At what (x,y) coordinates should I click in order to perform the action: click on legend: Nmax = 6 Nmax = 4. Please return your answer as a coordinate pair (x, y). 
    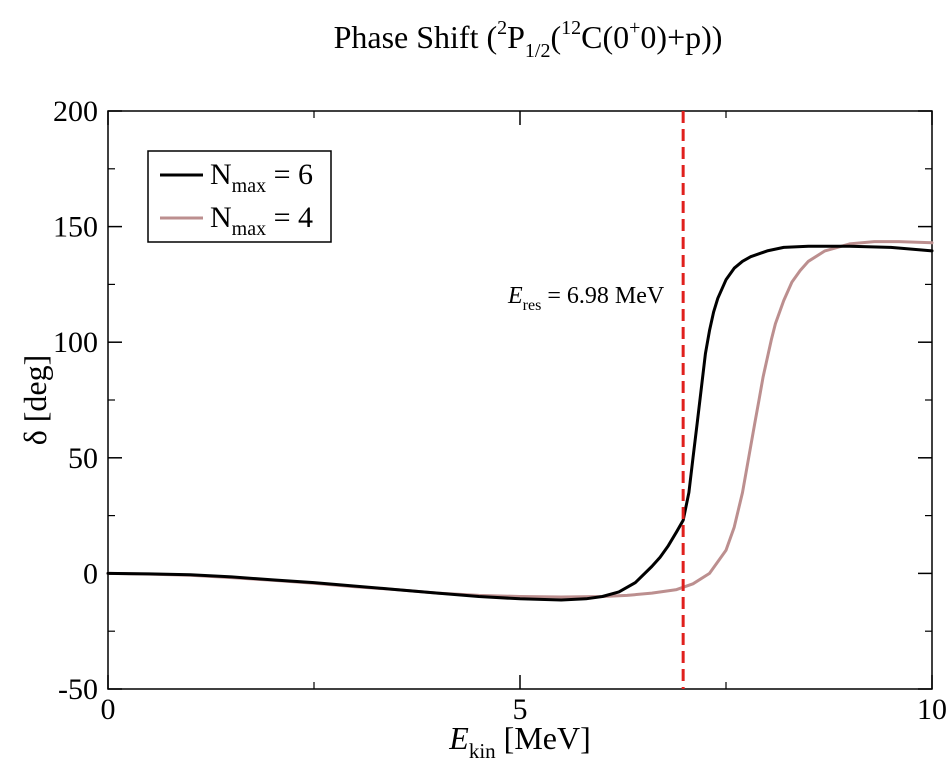
    Looking at the image, I should click on (239, 196).